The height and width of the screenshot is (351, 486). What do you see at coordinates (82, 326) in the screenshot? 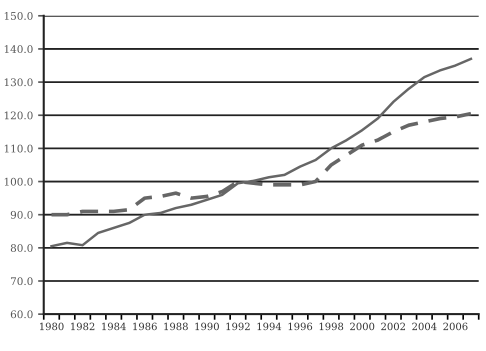
I see `x-tick-label: 1982` at bounding box center [82, 326].